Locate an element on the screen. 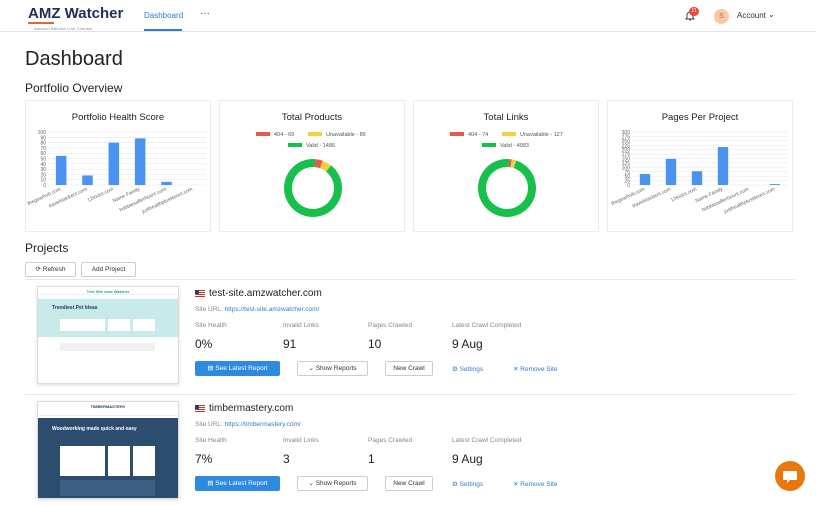  nav-more-menu: ··· is located at coordinates (205, 13).